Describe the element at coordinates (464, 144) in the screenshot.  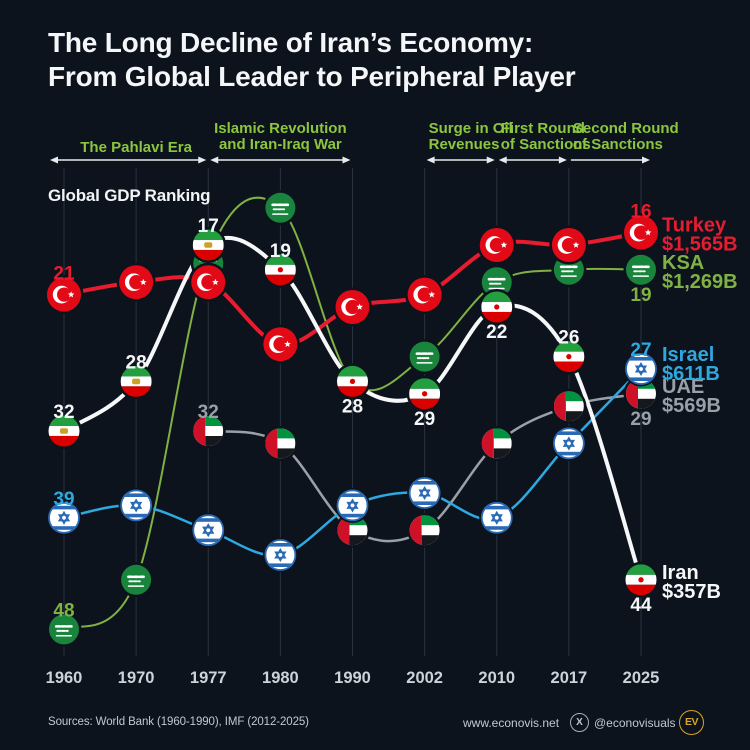
I see `era-label-line-2: Revenues` at that location.